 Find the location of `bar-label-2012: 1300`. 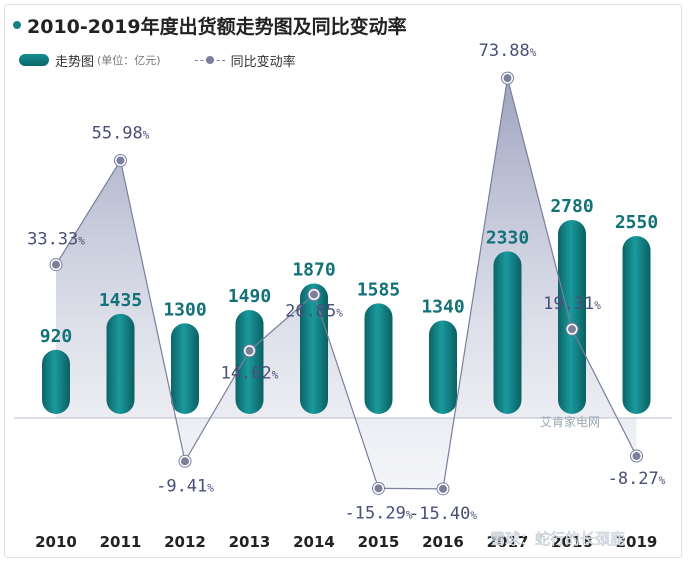

bar-label-2012: 1300 is located at coordinates (184, 309).